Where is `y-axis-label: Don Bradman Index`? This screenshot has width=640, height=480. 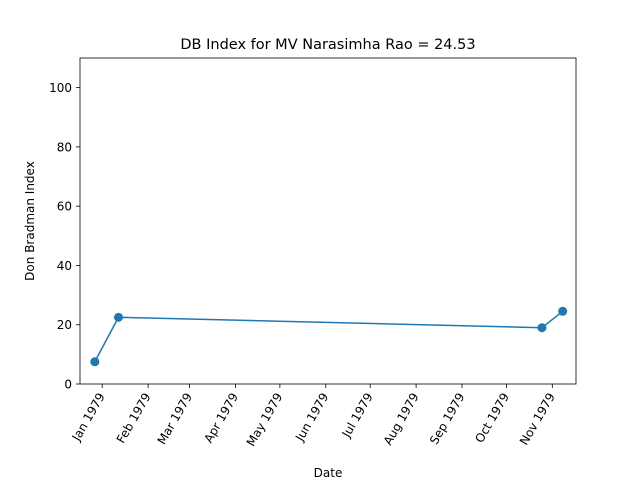 y-axis-label: Don Bradman Index is located at coordinates (30, 221).